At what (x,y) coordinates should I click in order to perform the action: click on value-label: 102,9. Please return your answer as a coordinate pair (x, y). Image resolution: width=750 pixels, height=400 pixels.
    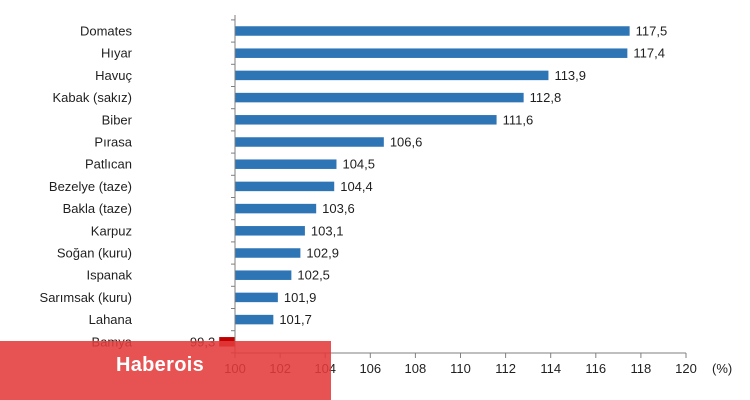
    Looking at the image, I should click on (322, 253).